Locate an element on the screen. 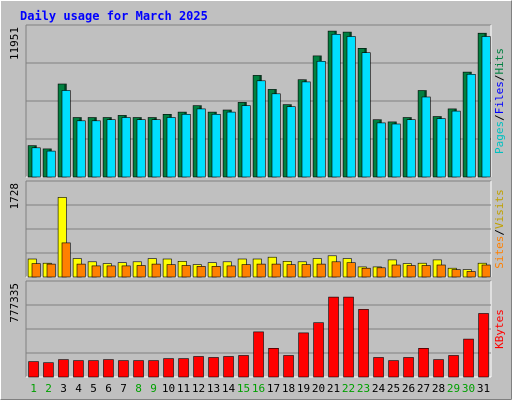 The image size is (512, 400). x-tick-label: 21 is located at coordinates (333, 388).